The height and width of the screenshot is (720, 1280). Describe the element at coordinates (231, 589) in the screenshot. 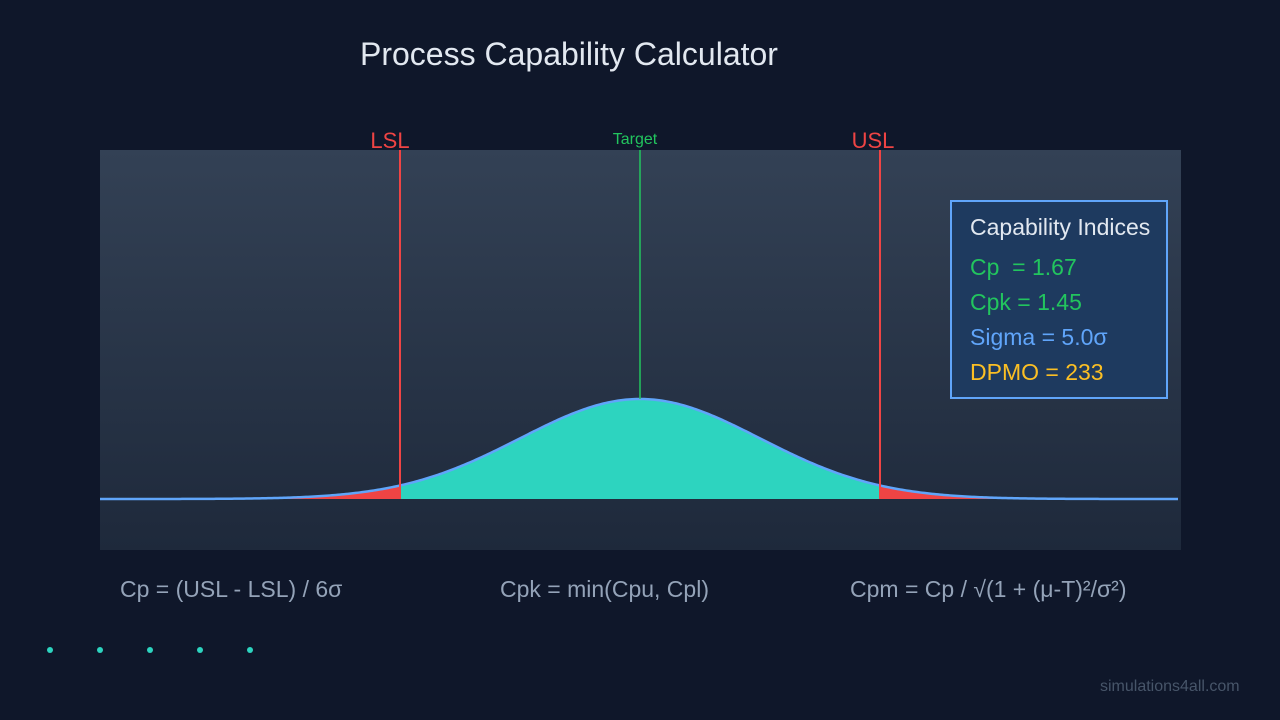

I see `cp-formula: Cp = (USL - LSL) / 6σ` at that location.